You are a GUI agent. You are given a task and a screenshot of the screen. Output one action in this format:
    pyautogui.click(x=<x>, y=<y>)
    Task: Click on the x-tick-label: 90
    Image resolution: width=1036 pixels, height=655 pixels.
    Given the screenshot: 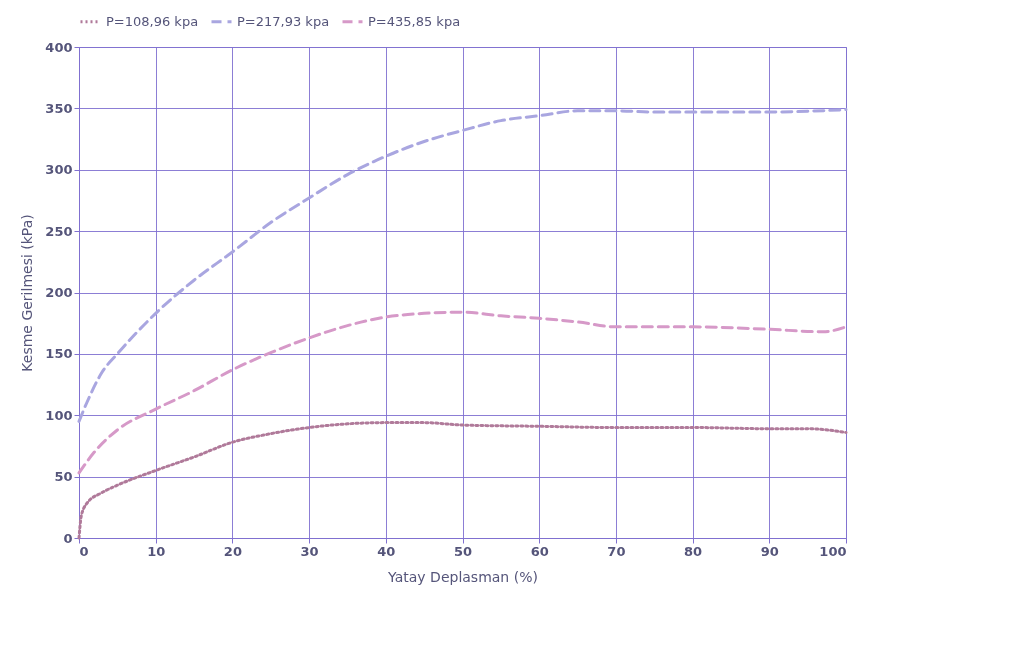 What is the action you would take?
    pyautogui.click(x=769, y=551)
    